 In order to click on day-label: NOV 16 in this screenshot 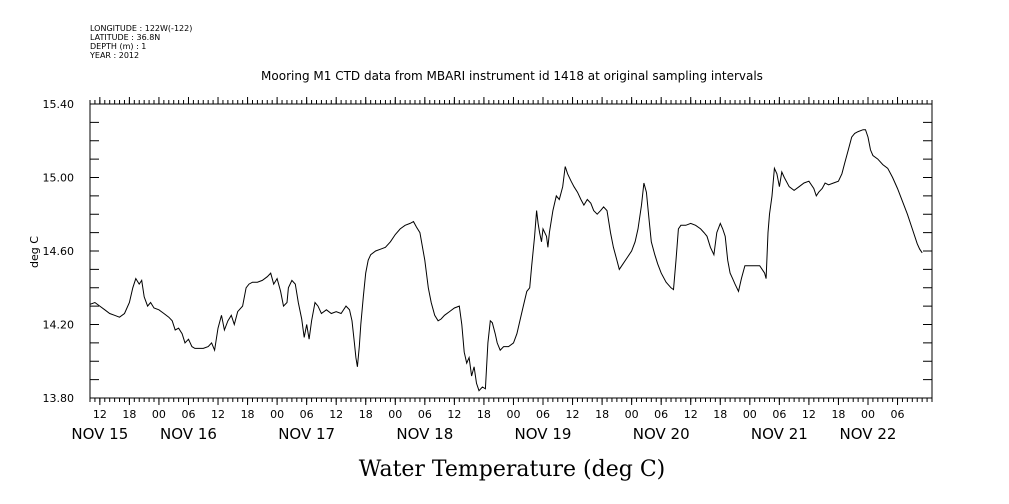, I will do `click(188, 434)`.